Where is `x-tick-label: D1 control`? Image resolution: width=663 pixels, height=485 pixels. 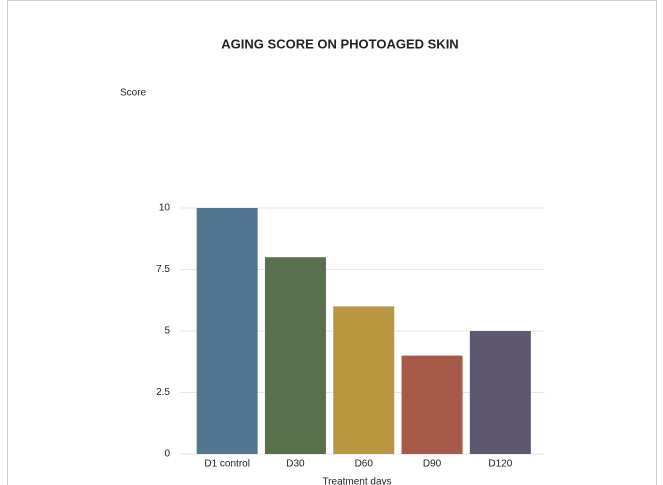
x-tick-label: D1 control is located at coordinates (227, 464).